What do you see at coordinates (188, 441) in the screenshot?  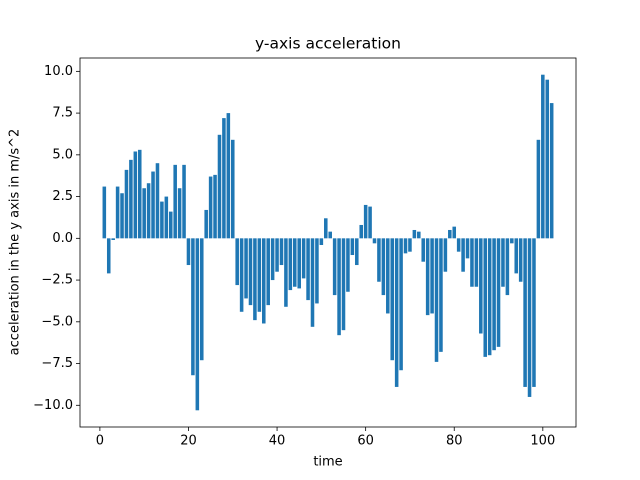 I see `x-tick-label: 20` at bounding box center [188, 441].